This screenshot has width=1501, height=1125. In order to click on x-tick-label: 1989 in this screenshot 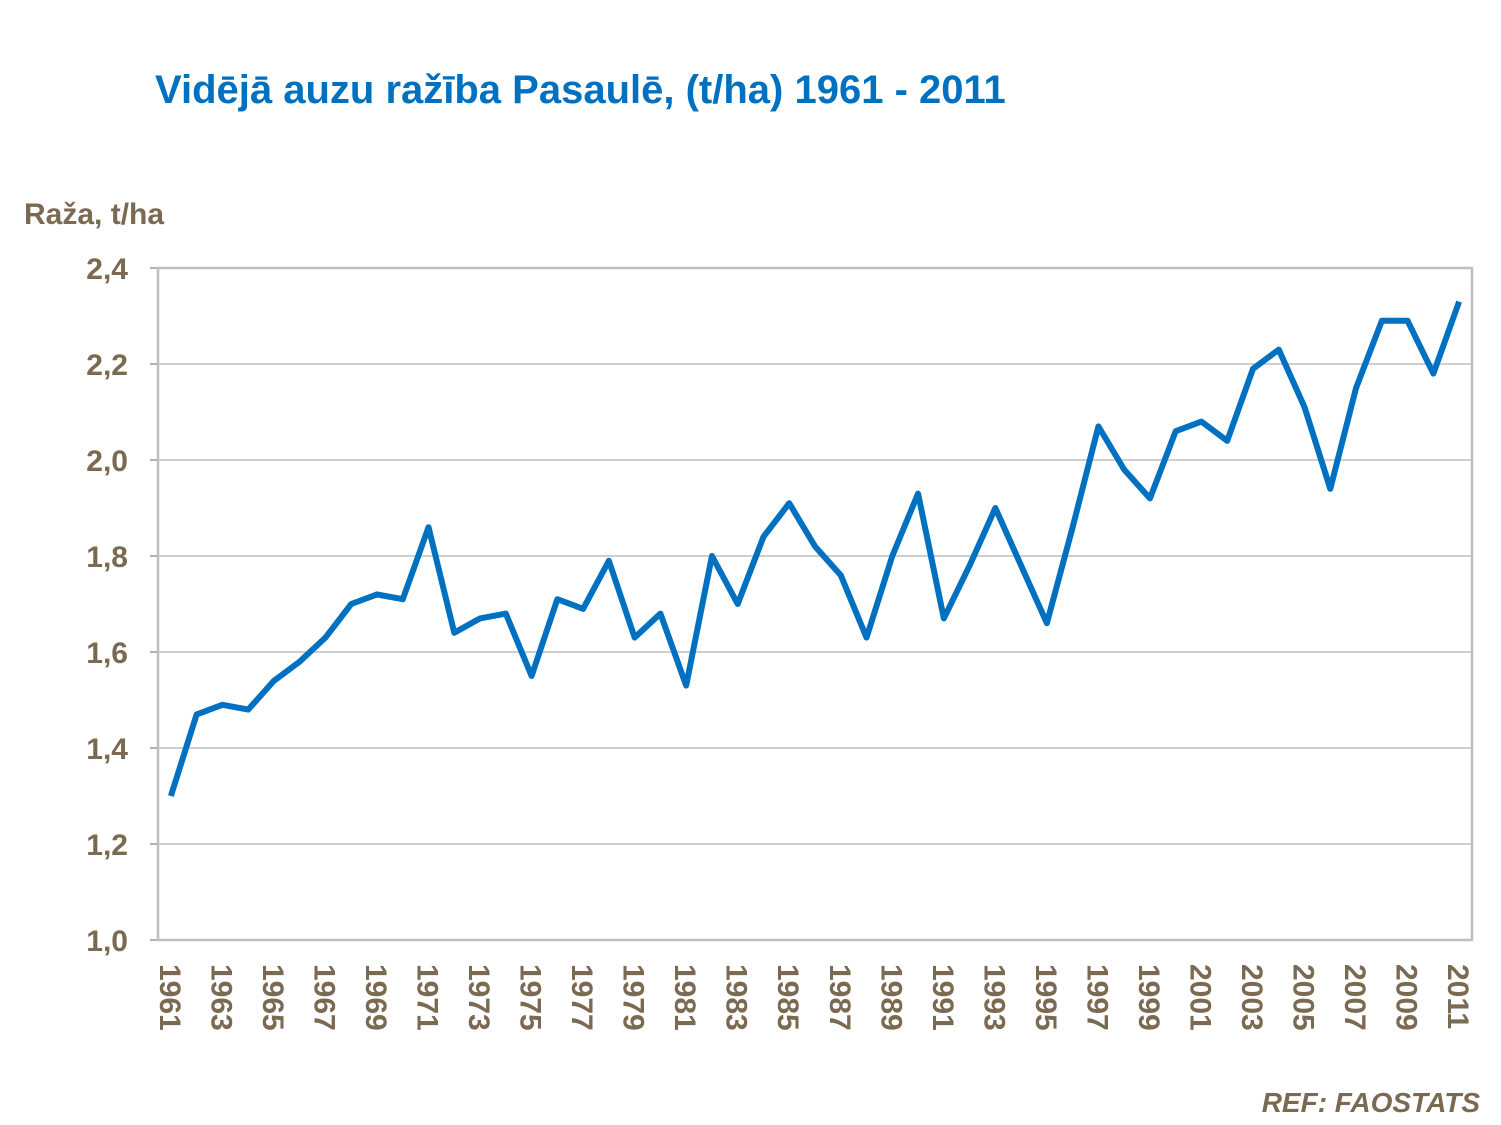, I will do `click(890, 997)`.